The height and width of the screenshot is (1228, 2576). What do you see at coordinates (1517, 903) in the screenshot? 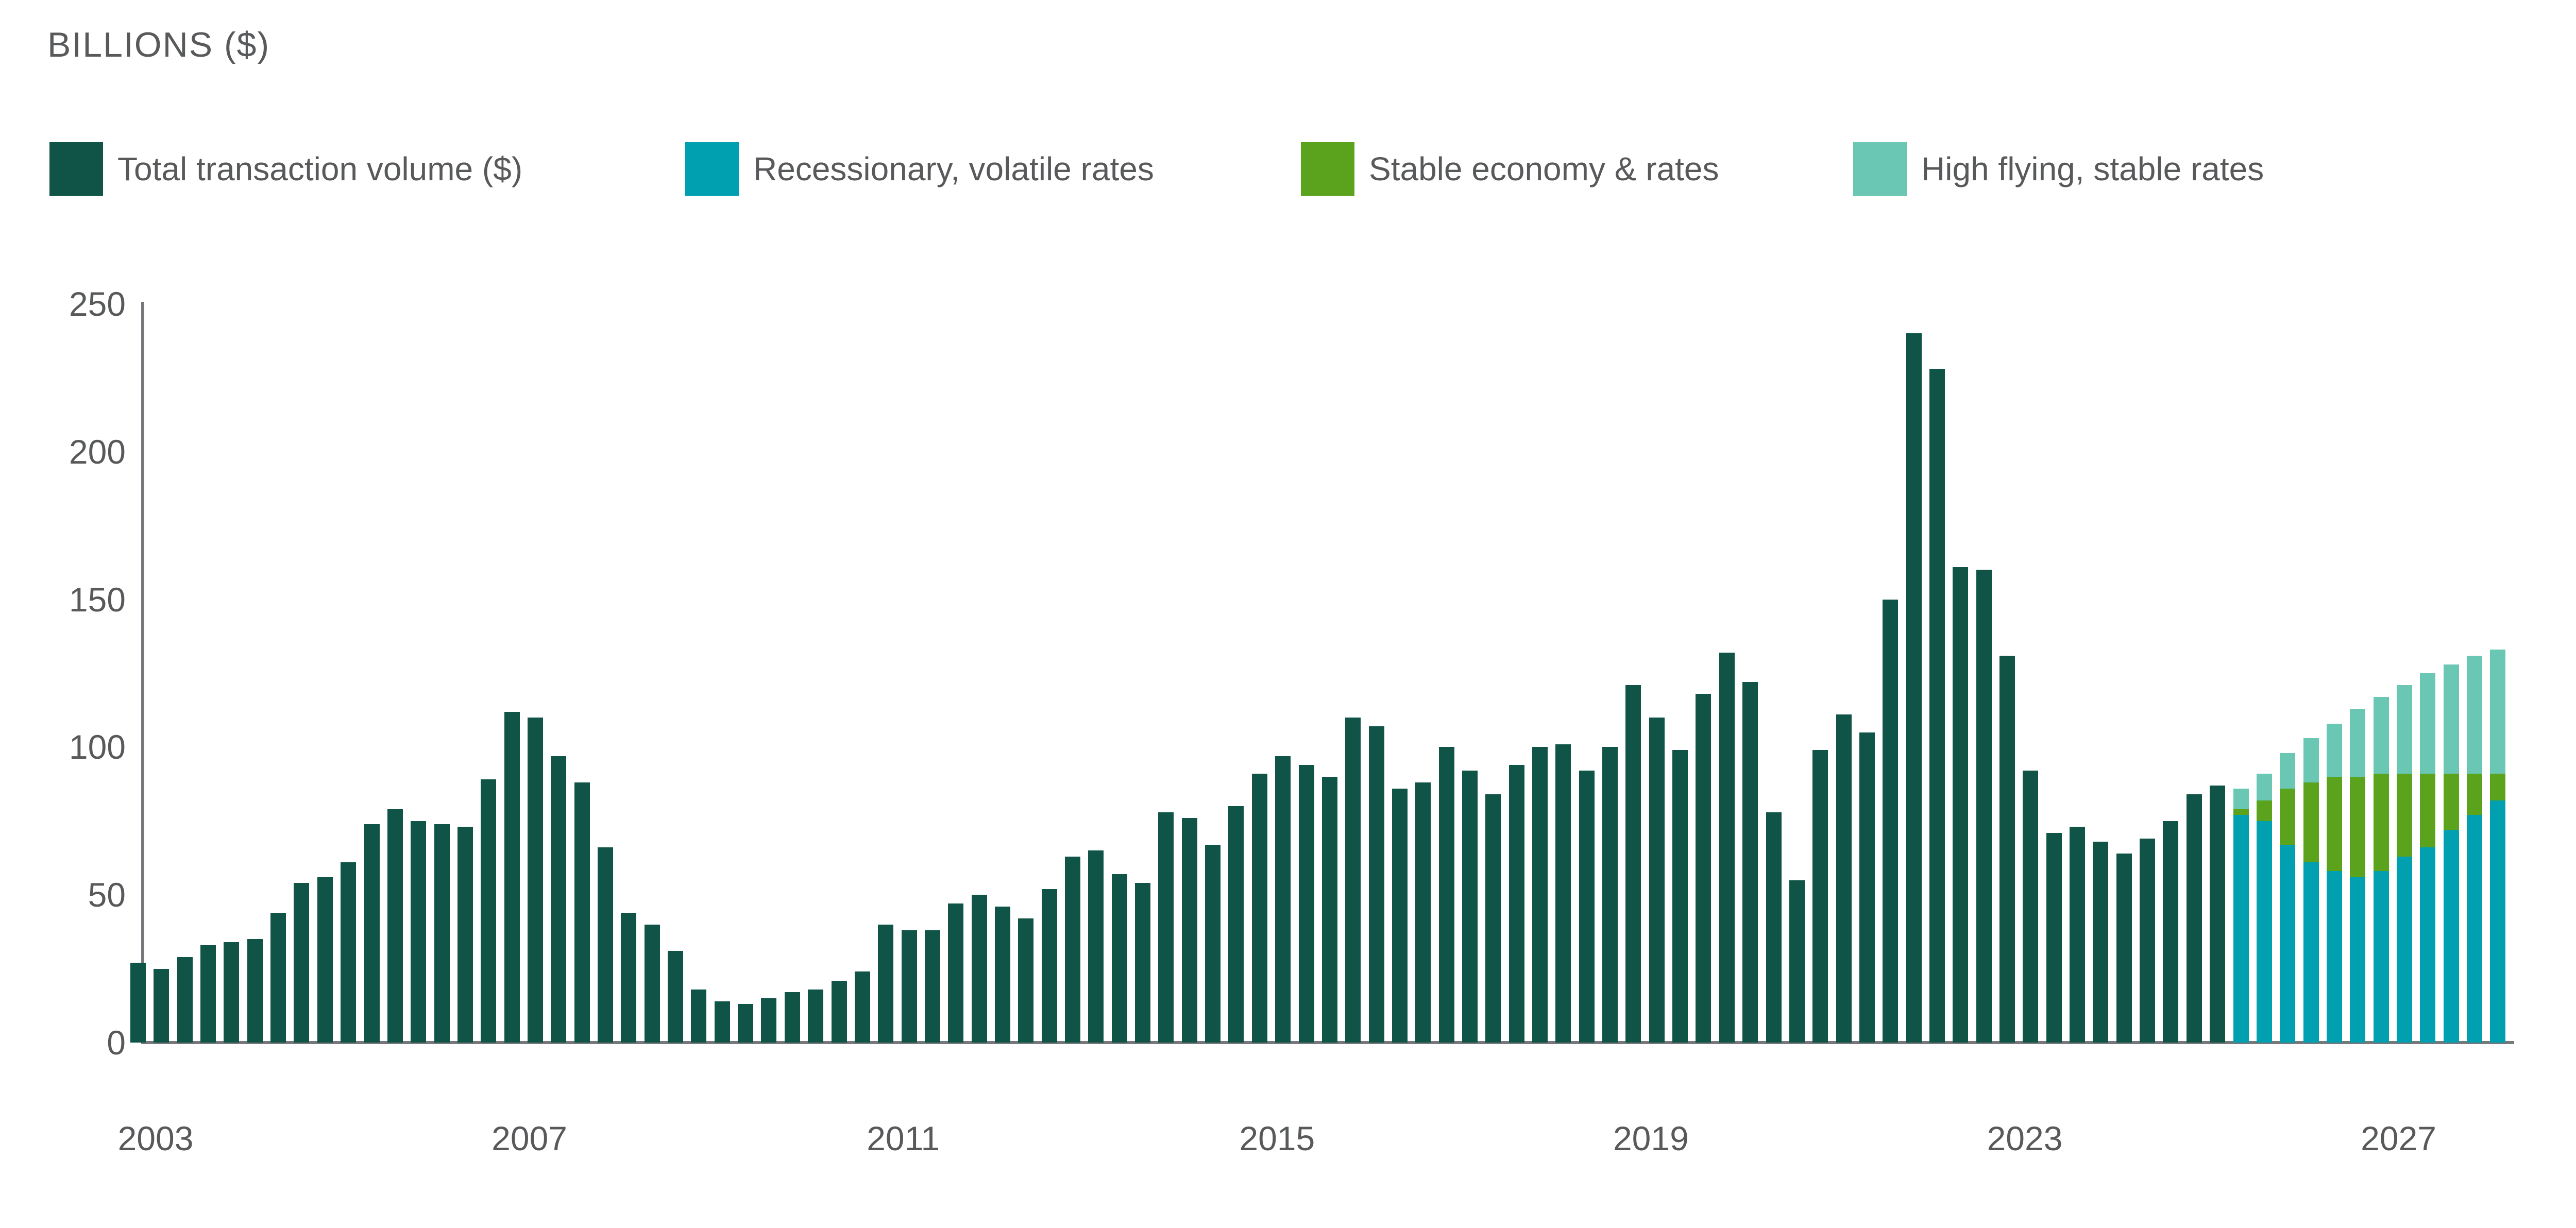
I see `bar-2017-q4` at bounding box center [1517, 903].